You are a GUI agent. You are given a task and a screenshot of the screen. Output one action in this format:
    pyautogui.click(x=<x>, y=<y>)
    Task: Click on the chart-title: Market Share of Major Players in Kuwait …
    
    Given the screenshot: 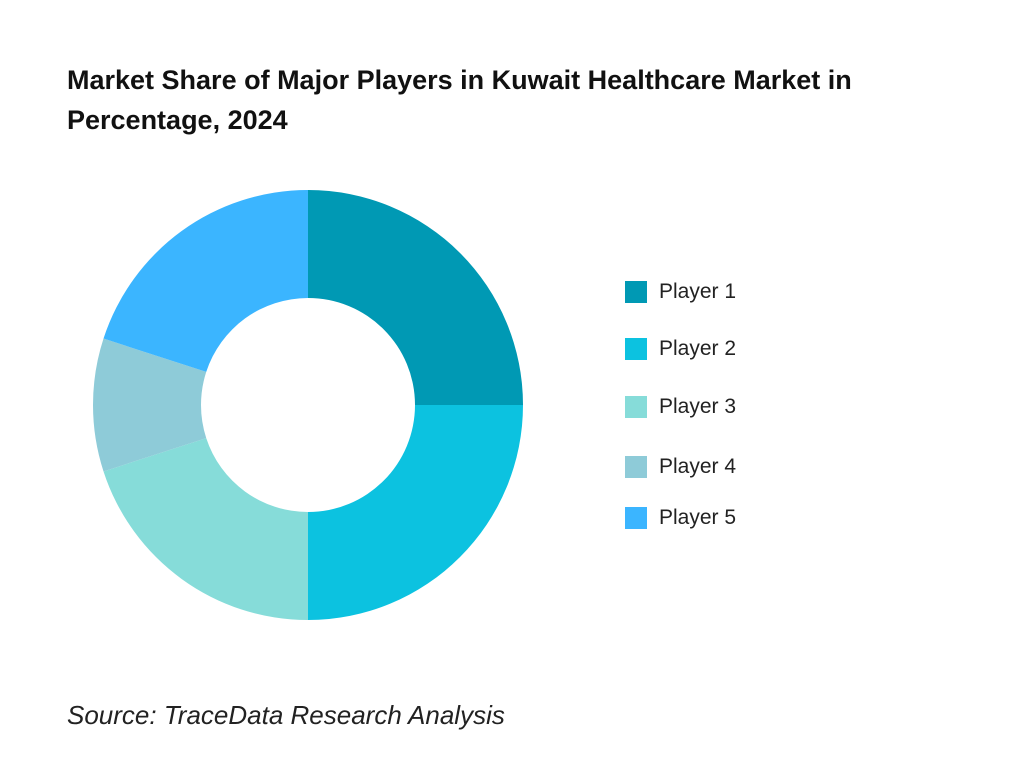 What is the action you would take?
    pyautogui.click(x=459, y=100)
    